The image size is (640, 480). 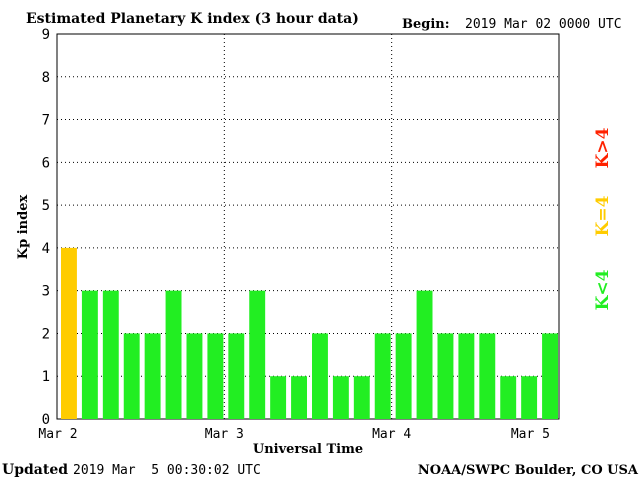 What do you see at coordinates (46, 334) in the screenshot?
I see `y-tick-label: 2` at bounding box center [46, 334].